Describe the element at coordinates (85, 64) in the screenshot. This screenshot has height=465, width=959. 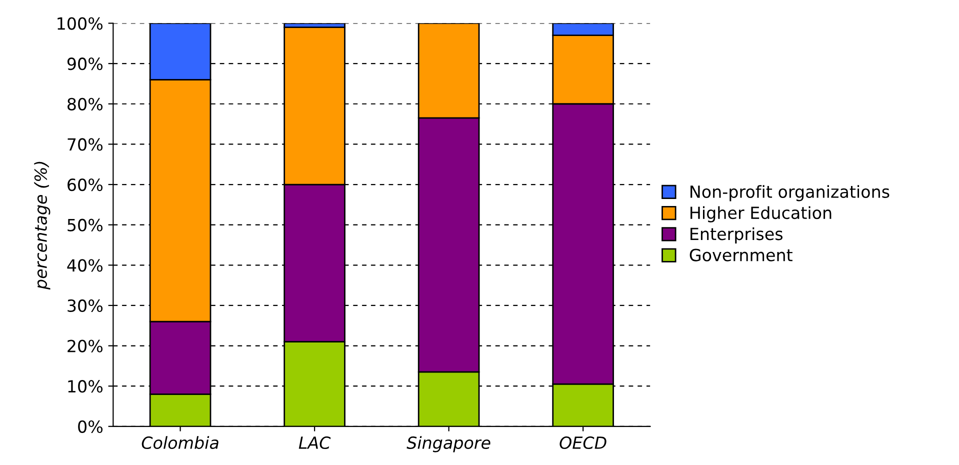
I see `y-tick-label: 90%` at that location.